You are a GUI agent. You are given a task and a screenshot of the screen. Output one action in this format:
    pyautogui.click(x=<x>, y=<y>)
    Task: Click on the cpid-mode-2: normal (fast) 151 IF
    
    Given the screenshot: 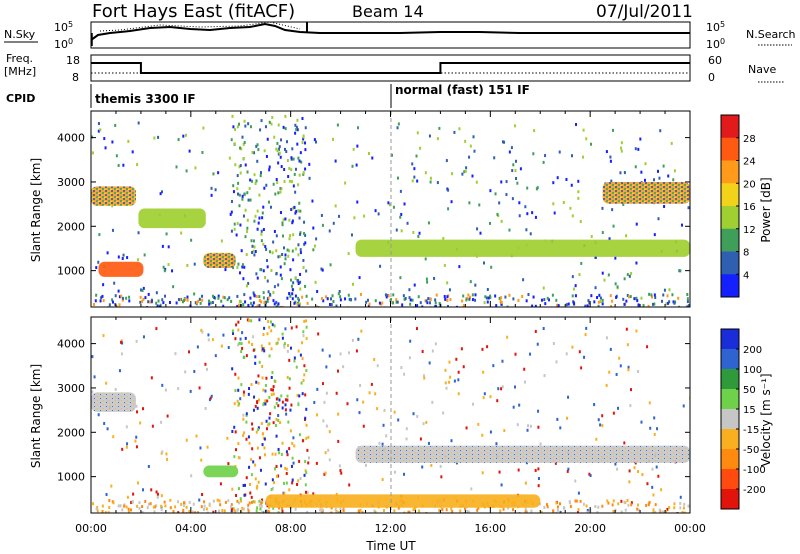 What is the action you would take?
    pyautogui.click(x=462, y=90)
    